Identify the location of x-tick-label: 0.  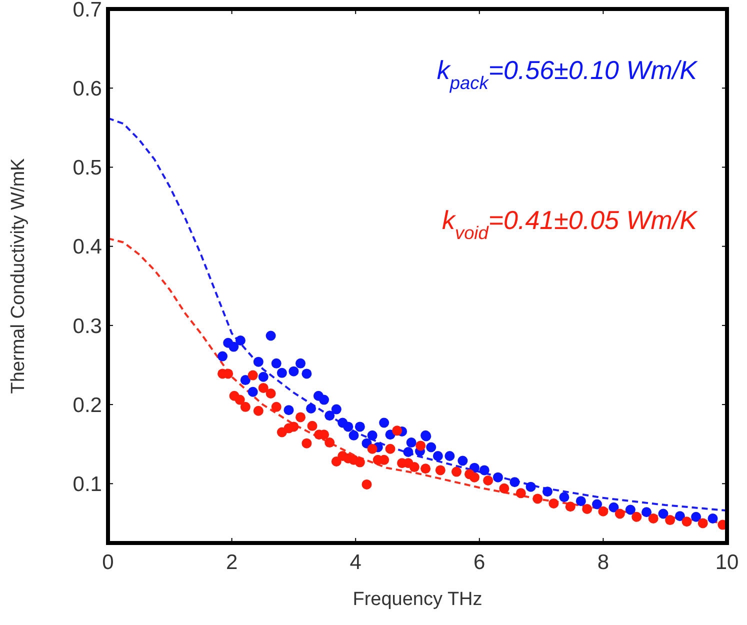
(108, 562).